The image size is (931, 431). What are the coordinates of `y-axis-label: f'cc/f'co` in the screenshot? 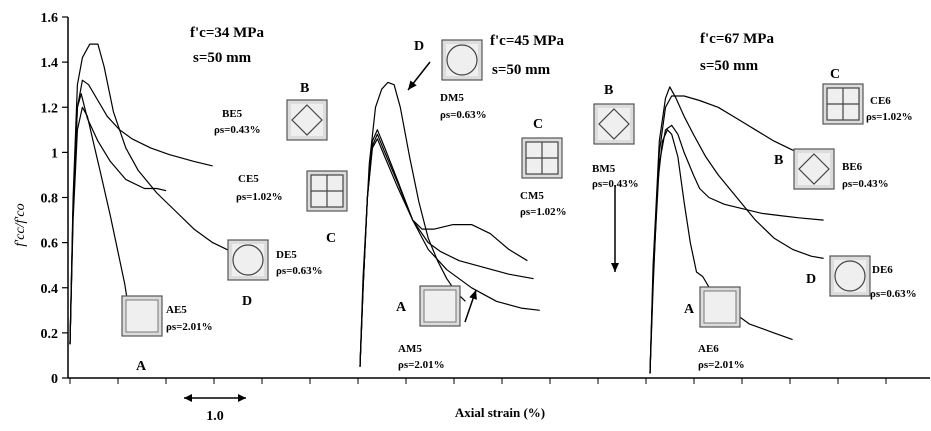 It's located at (20, 224).